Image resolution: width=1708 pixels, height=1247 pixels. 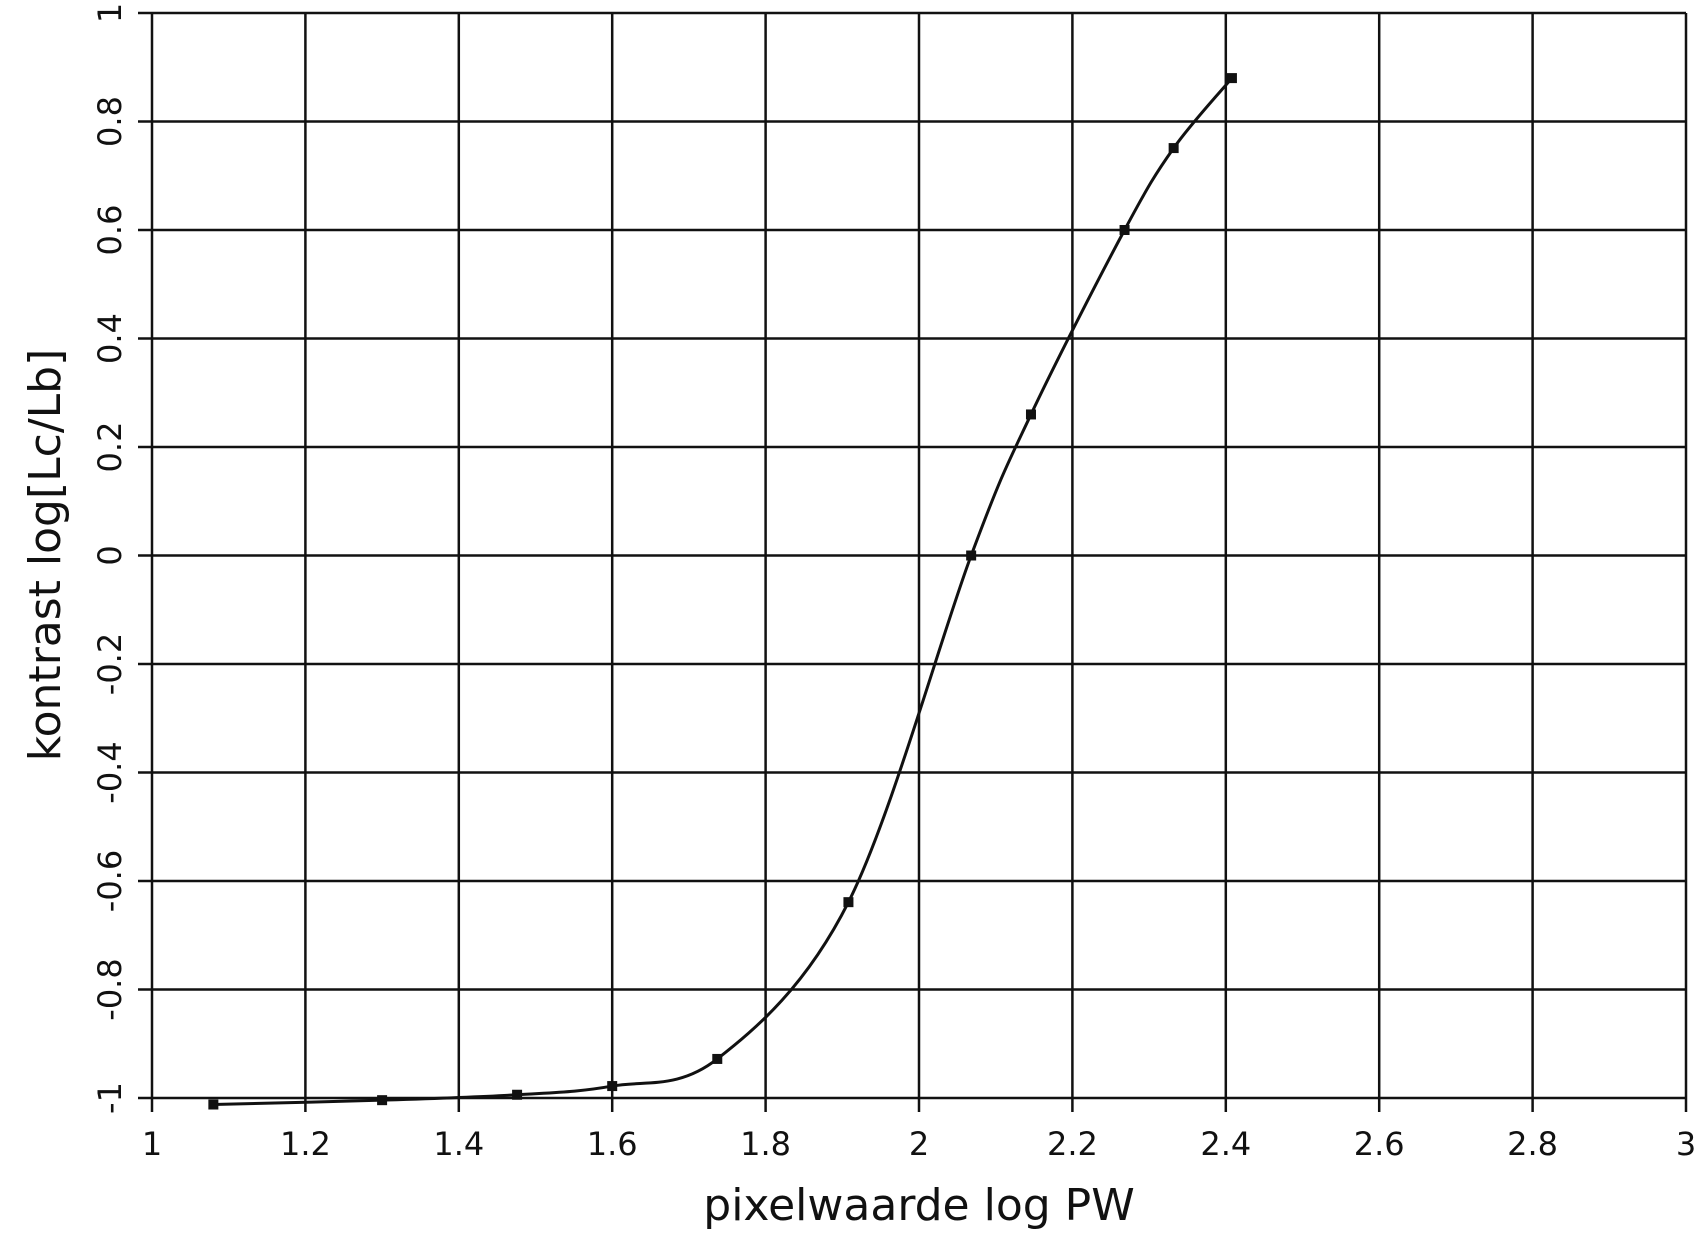 I want to click on y-tick-label: -0.8, so click(x=110, y=989).